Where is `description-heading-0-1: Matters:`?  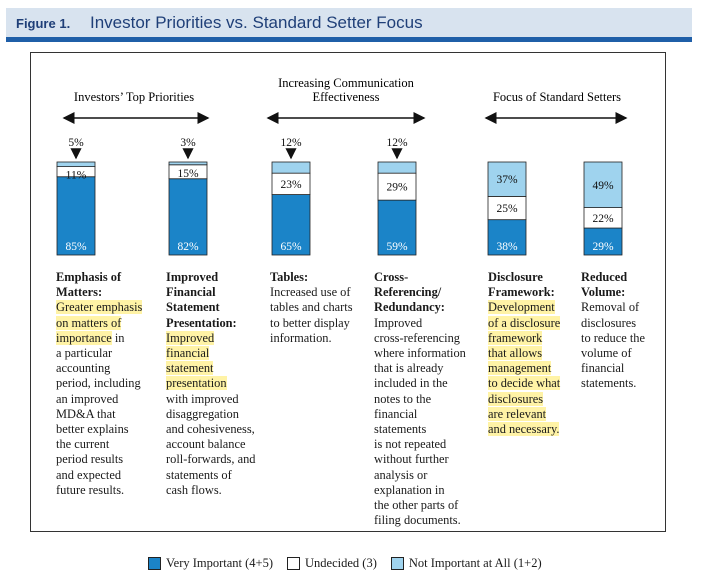
description-heading-0-1: Matters: is located at coordinates (79, 292).